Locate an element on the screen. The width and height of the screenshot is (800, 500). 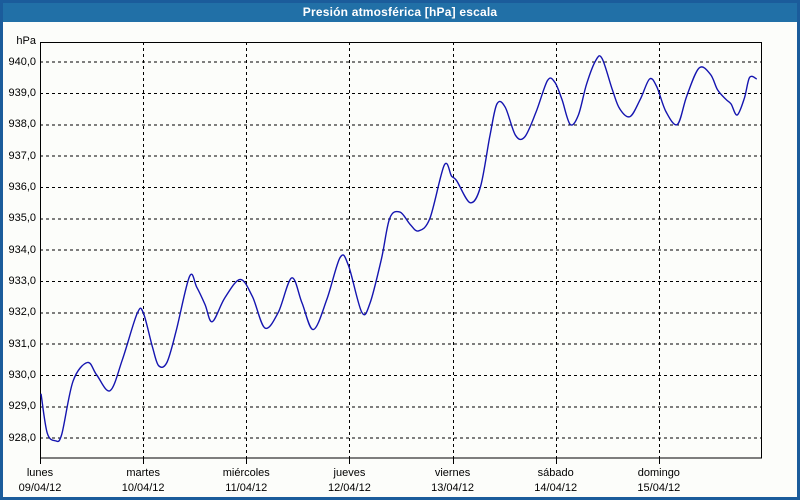
y-tick-label: 930,0 is located at coordinates (22, 374).